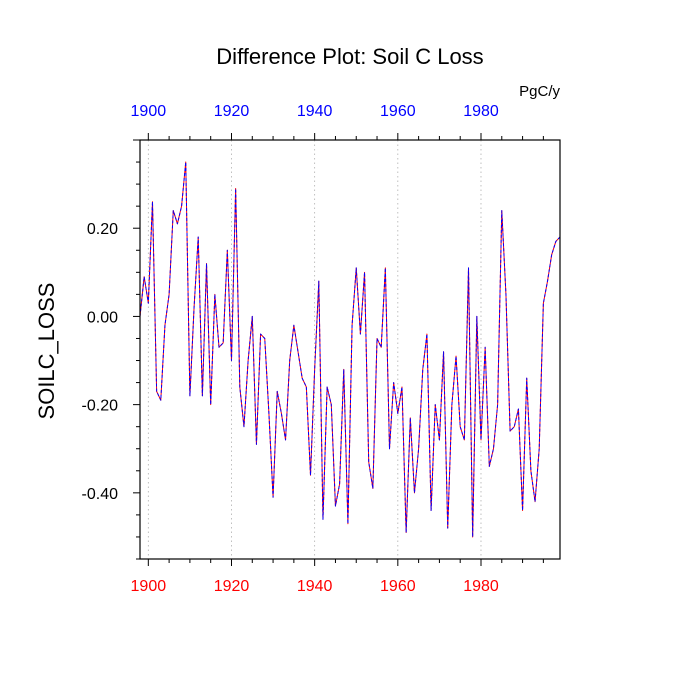  What do you see at coordinates (539, 91) in the screenshot?
I see `units-label: PgC/y` at bounding box center [539, 91].